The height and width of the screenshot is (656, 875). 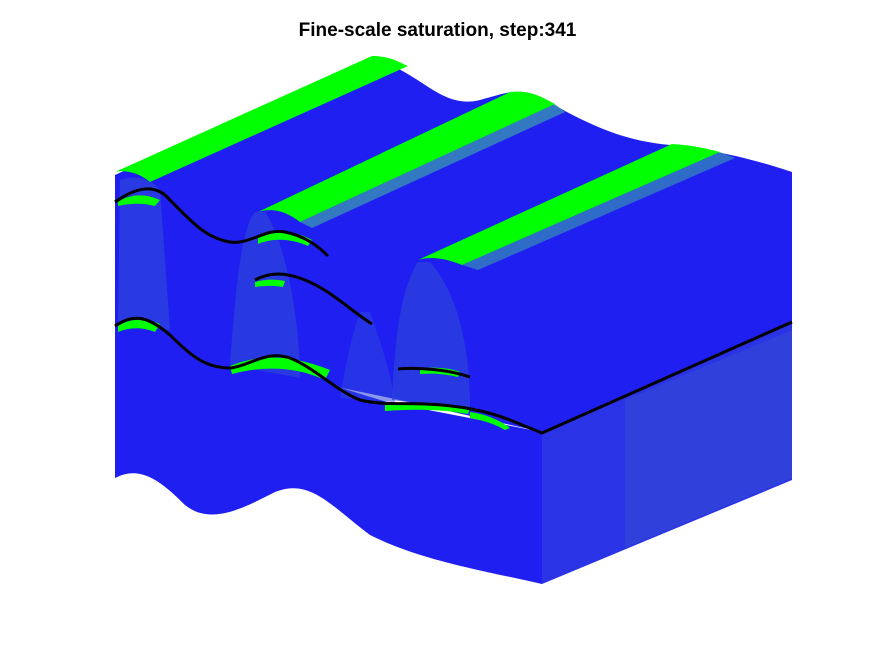 What do you see at coordinates (222, 222) in the screenshot?
I see `horizon-upper-left` at bounding box center [222, 222].